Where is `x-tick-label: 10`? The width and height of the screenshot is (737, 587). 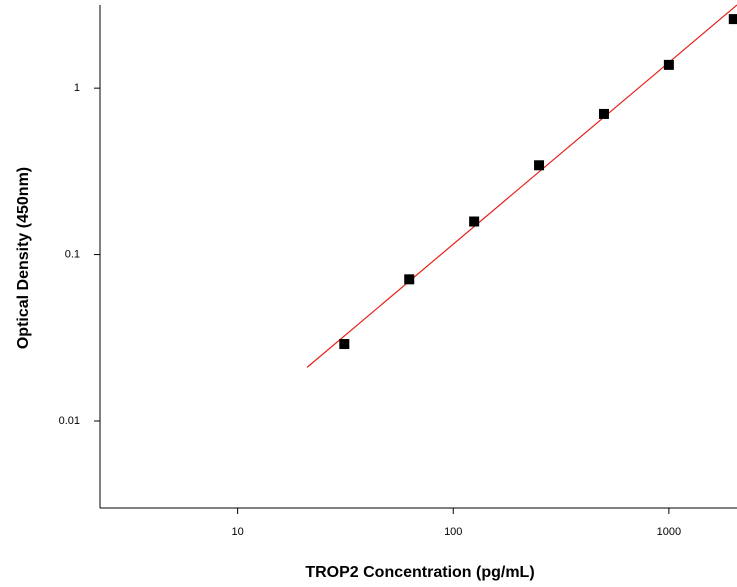 x-tick-label: 10 is located at coordinates (238, 532).